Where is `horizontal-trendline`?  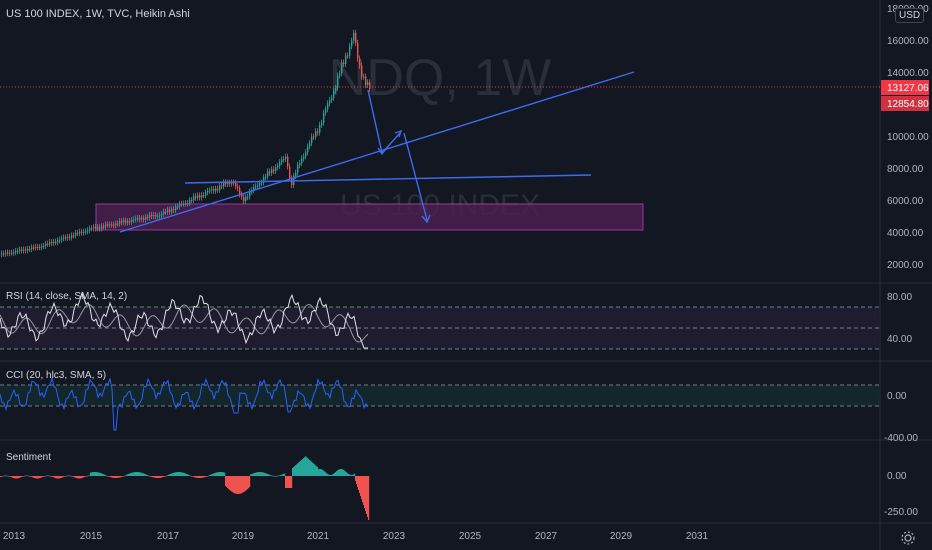 horizontal-trendline is located at coordinates (388, 179).